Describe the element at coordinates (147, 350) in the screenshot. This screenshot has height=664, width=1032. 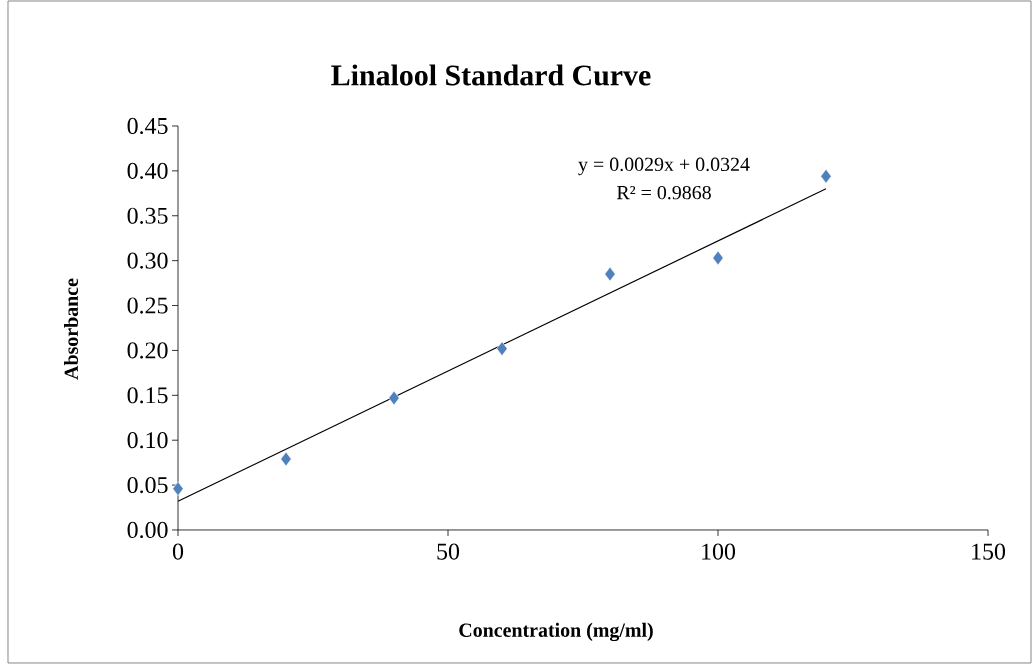
I see `y-tick-label: 0.20` at that location.